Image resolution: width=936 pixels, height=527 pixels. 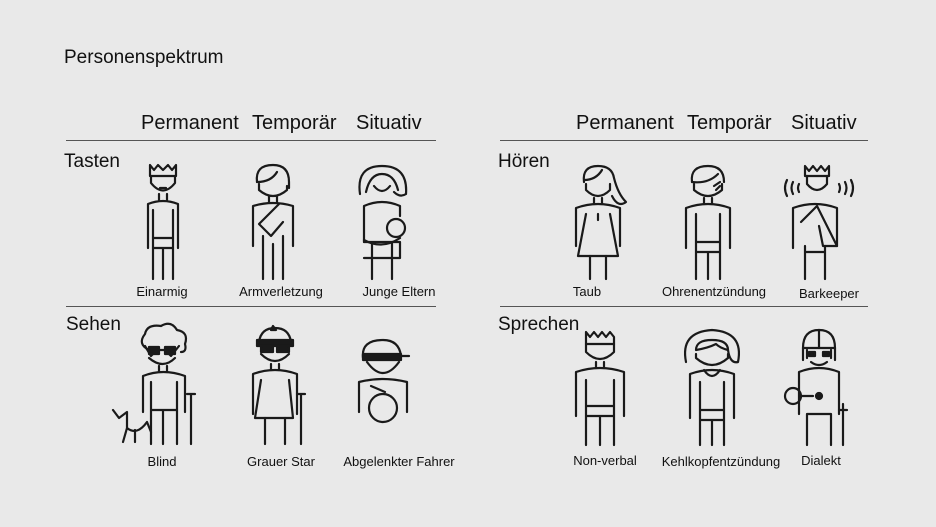 What do you see at coordinates (273, 222) in the screenshot?
I see `arm-injury-person-icon` at bounding box center [273, 222].